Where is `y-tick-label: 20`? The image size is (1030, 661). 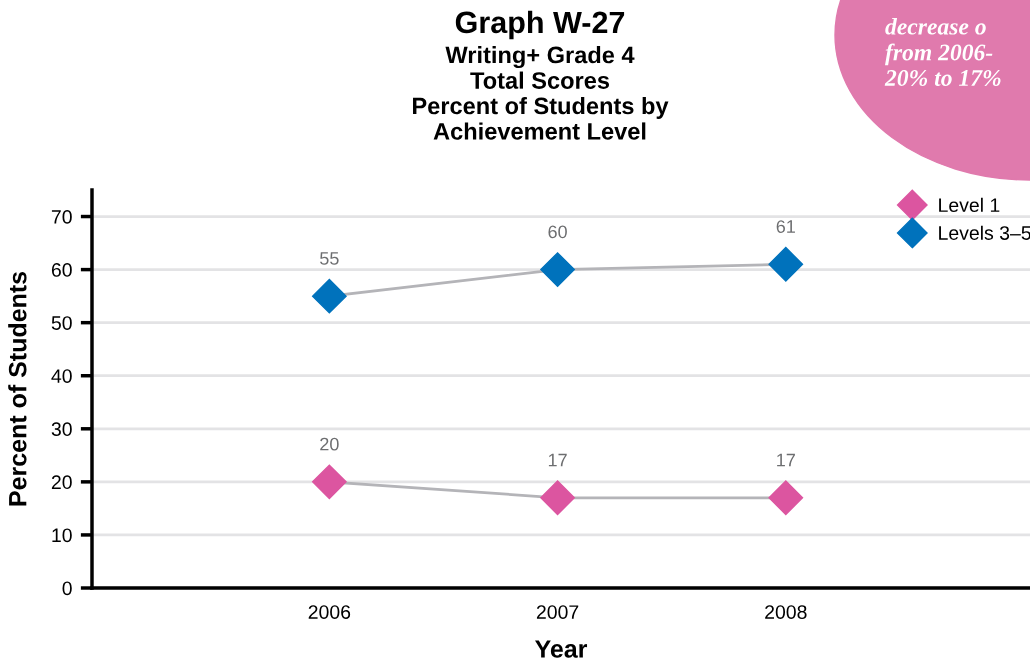 y-tick-label: 20 is located at coordinates (61, 482).